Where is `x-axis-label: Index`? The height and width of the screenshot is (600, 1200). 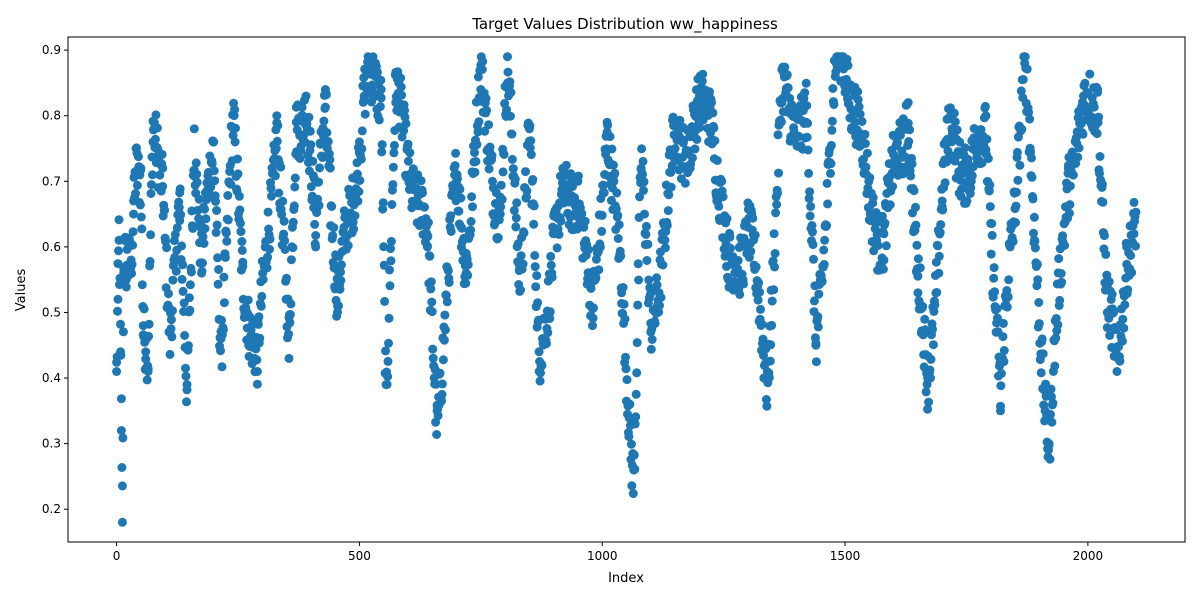
x-axis-label: Index is located at coordinates (626, 578).